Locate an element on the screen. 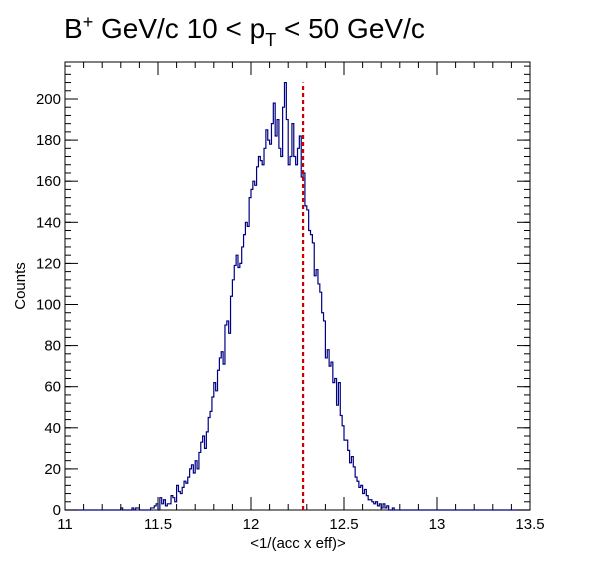 The width and height of the screenshot is (596, 572). y-tick-label: 200 is located at coordinates (48, 99).